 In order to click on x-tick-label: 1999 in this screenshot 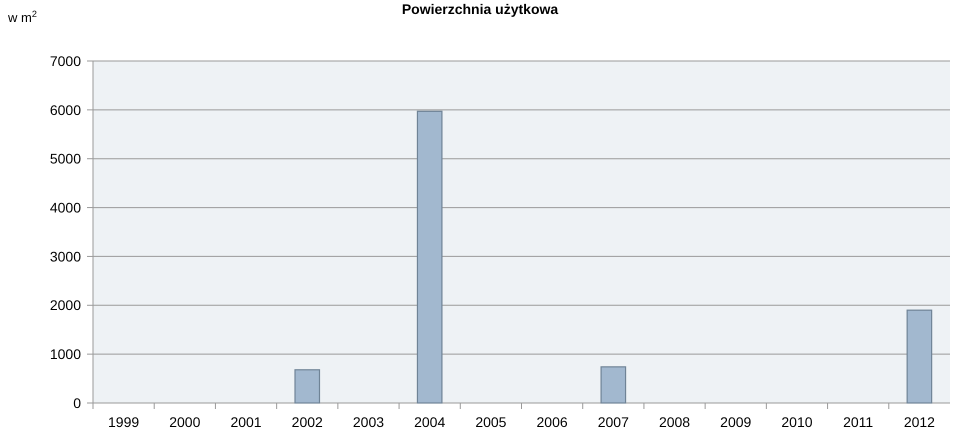, I will do `click(124, 422)`.